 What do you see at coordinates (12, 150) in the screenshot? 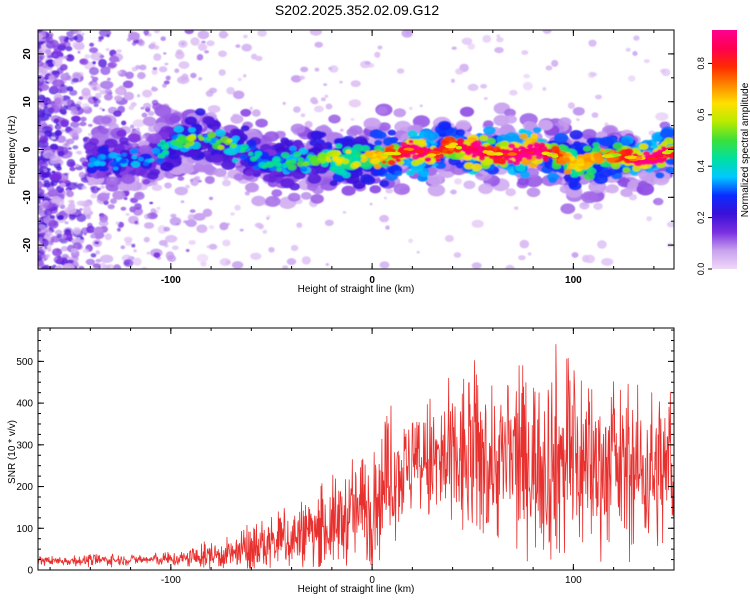
I see `spectrogram-ylabel: Frequency (Hz)` at bounding box center [12, 150].